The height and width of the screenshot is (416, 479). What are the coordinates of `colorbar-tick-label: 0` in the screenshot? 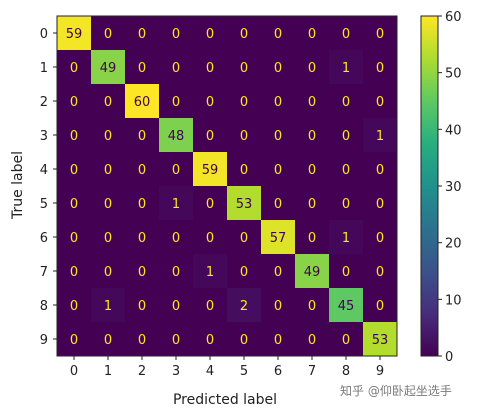 It's located at (449, 357).